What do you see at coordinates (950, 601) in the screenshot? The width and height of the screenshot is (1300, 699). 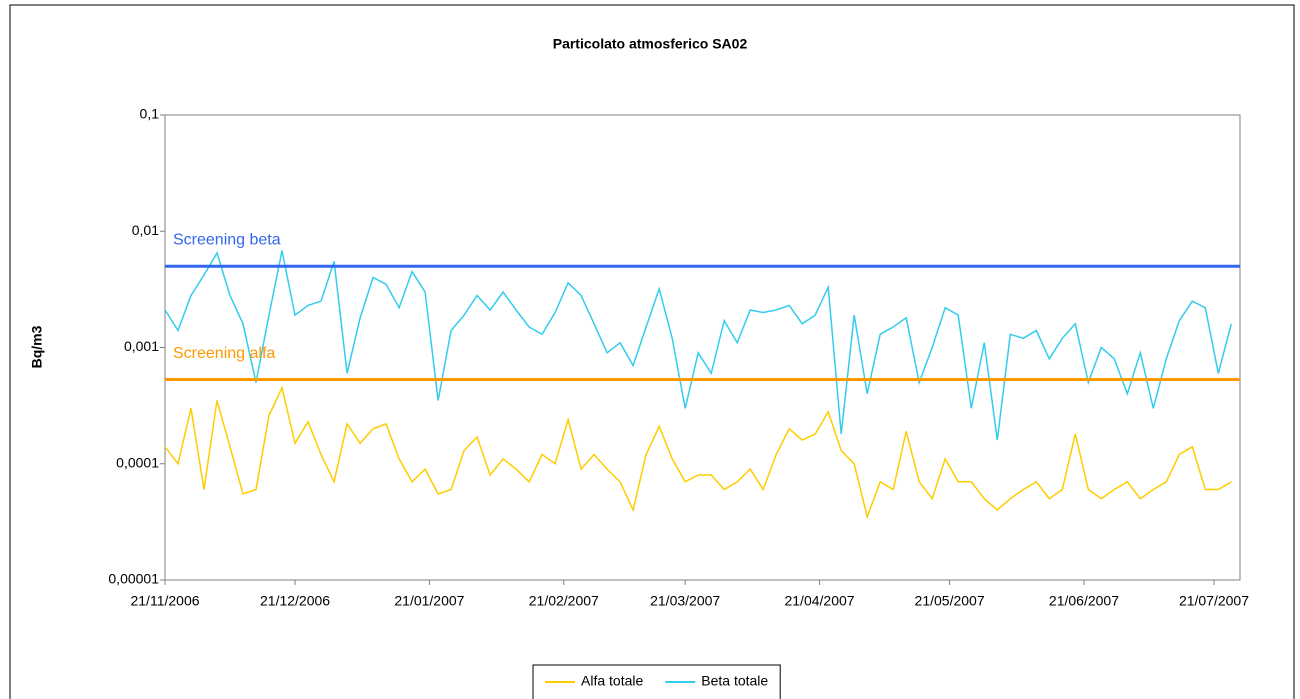 I see `x-tick-label: 21/05/2007` at bounding box center [950, 601].